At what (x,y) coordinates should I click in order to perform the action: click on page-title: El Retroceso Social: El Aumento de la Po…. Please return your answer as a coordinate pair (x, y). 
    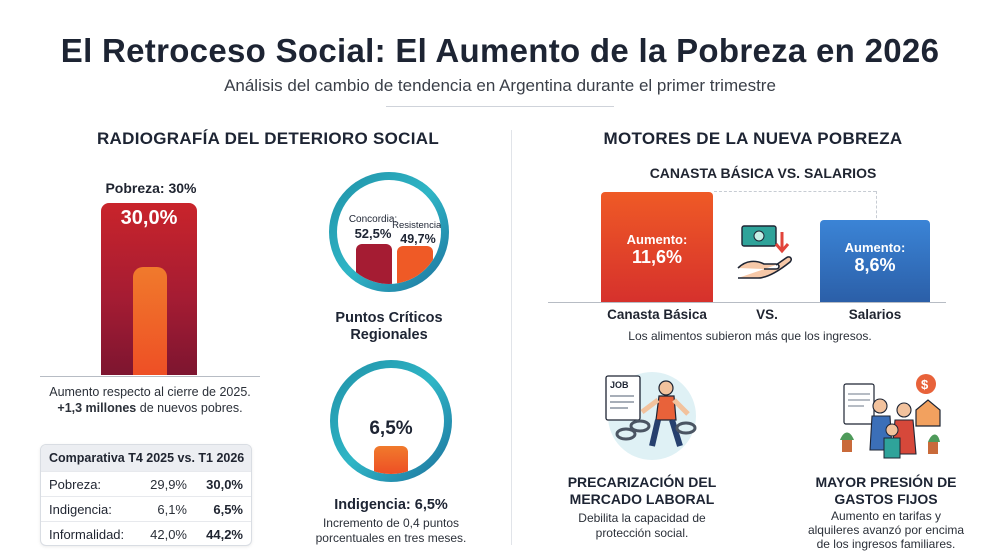
    Looking at the image, I should click on (500, 50).